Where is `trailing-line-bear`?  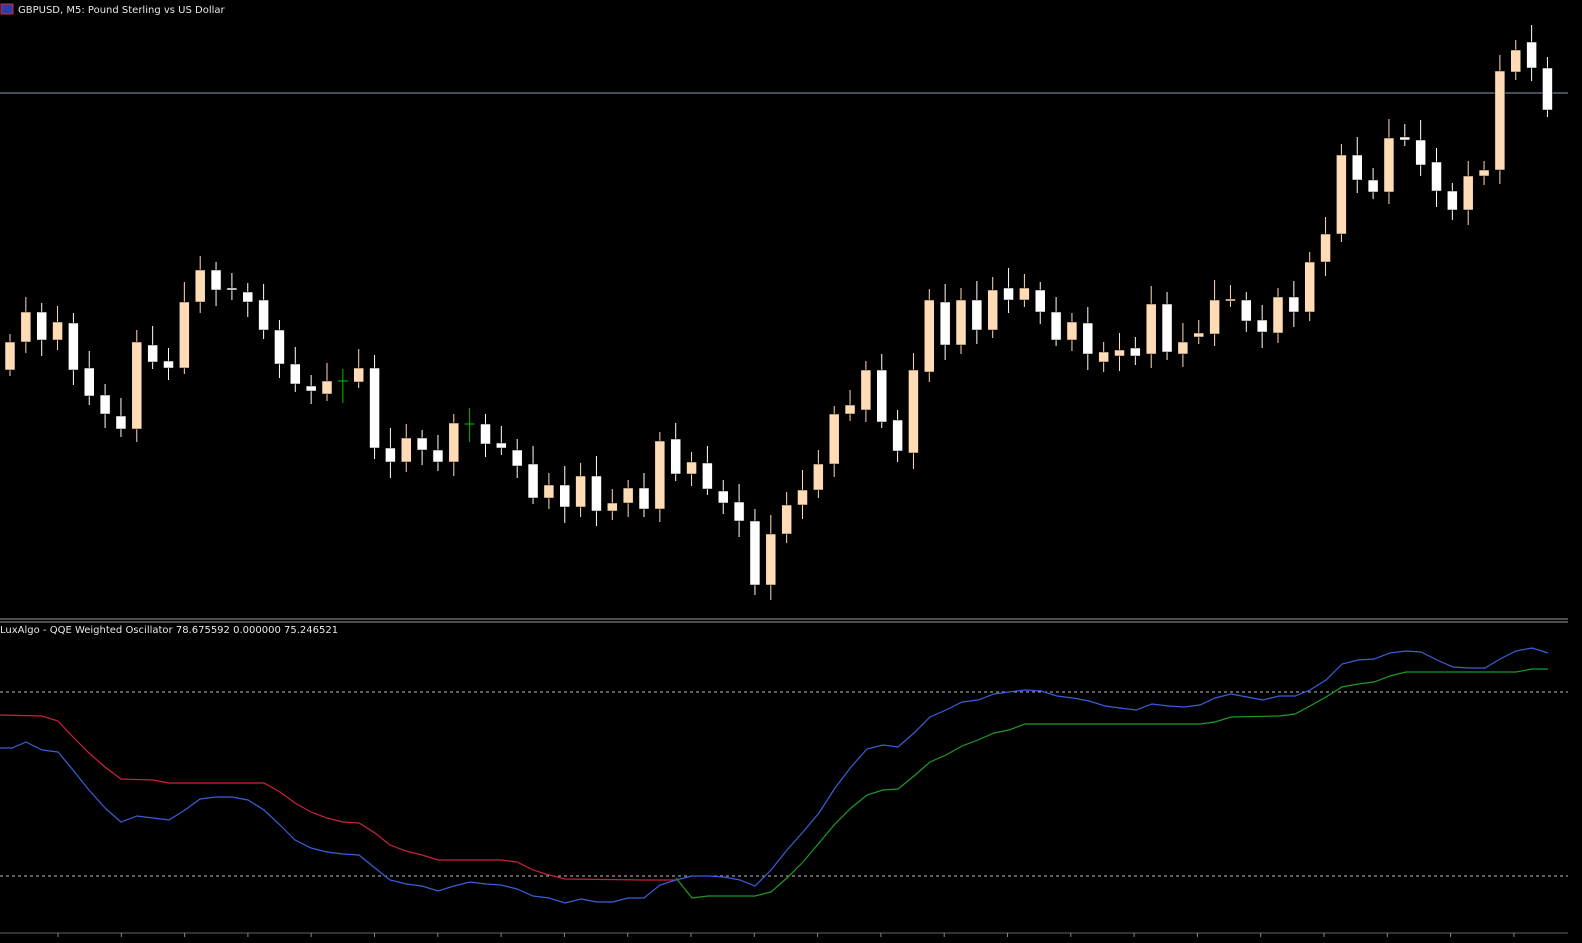 trailing-line-bear is located at coordinates (338, 797).